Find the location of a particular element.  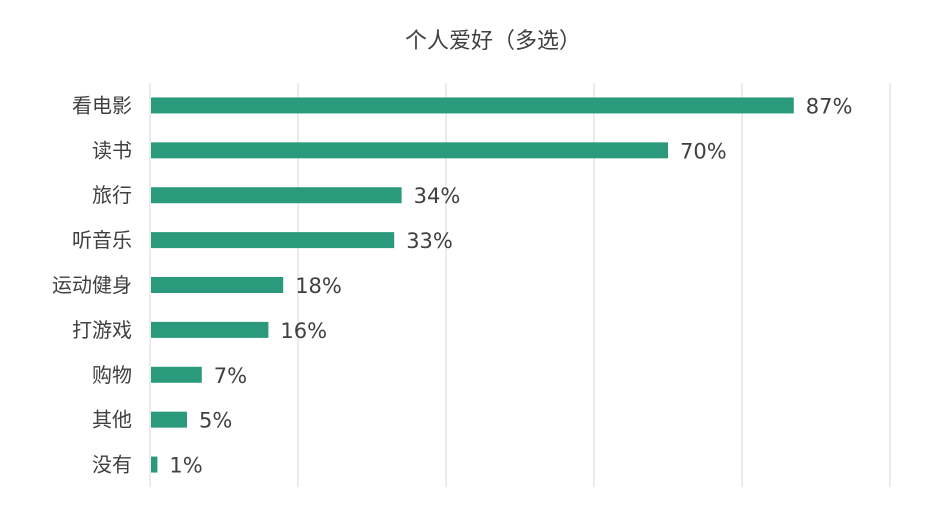

data-label: 5% is located at coordinates (215, 421).